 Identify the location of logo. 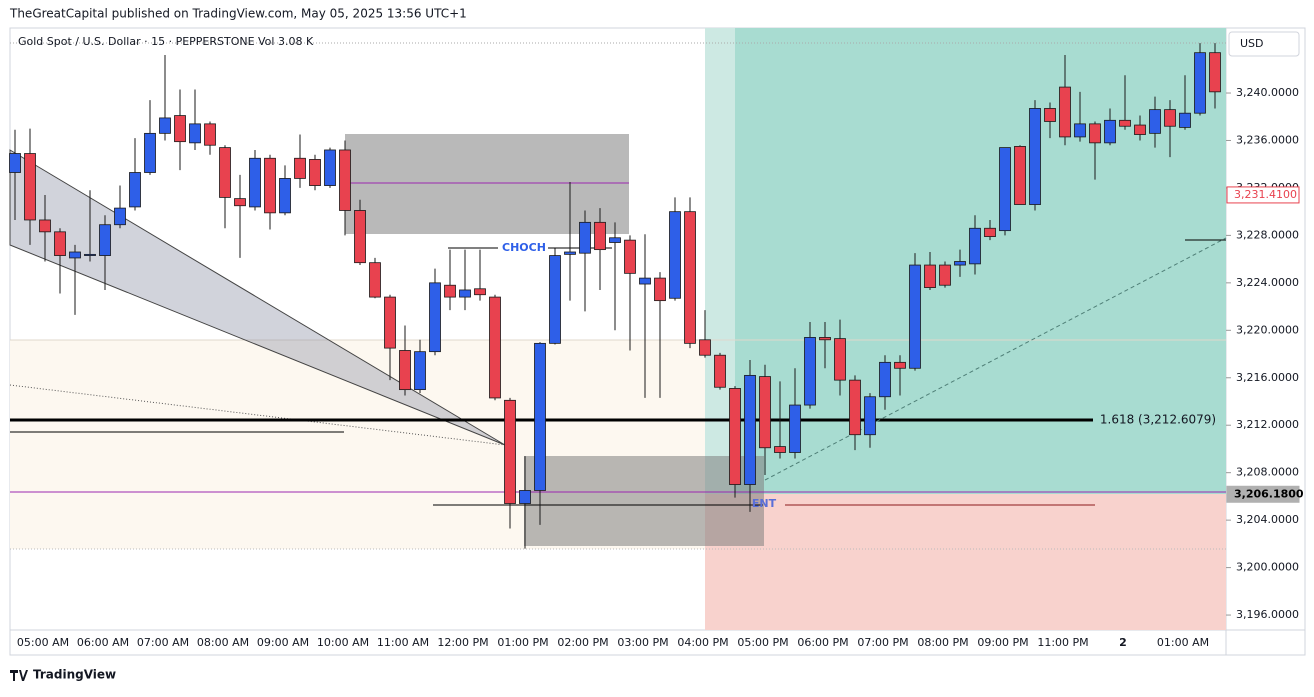
(19, 675).